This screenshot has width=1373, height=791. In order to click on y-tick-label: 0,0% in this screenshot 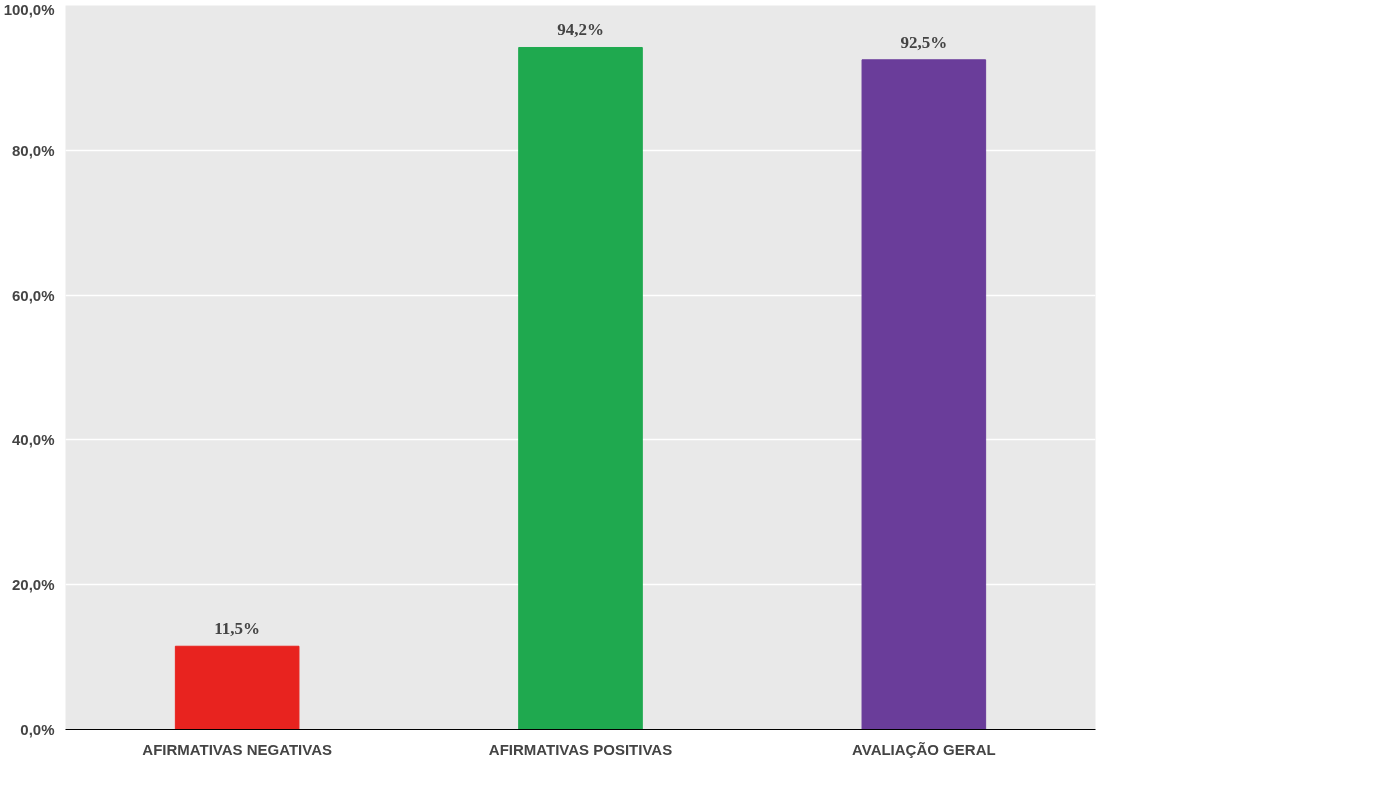, I will do `click(37, 729)`.